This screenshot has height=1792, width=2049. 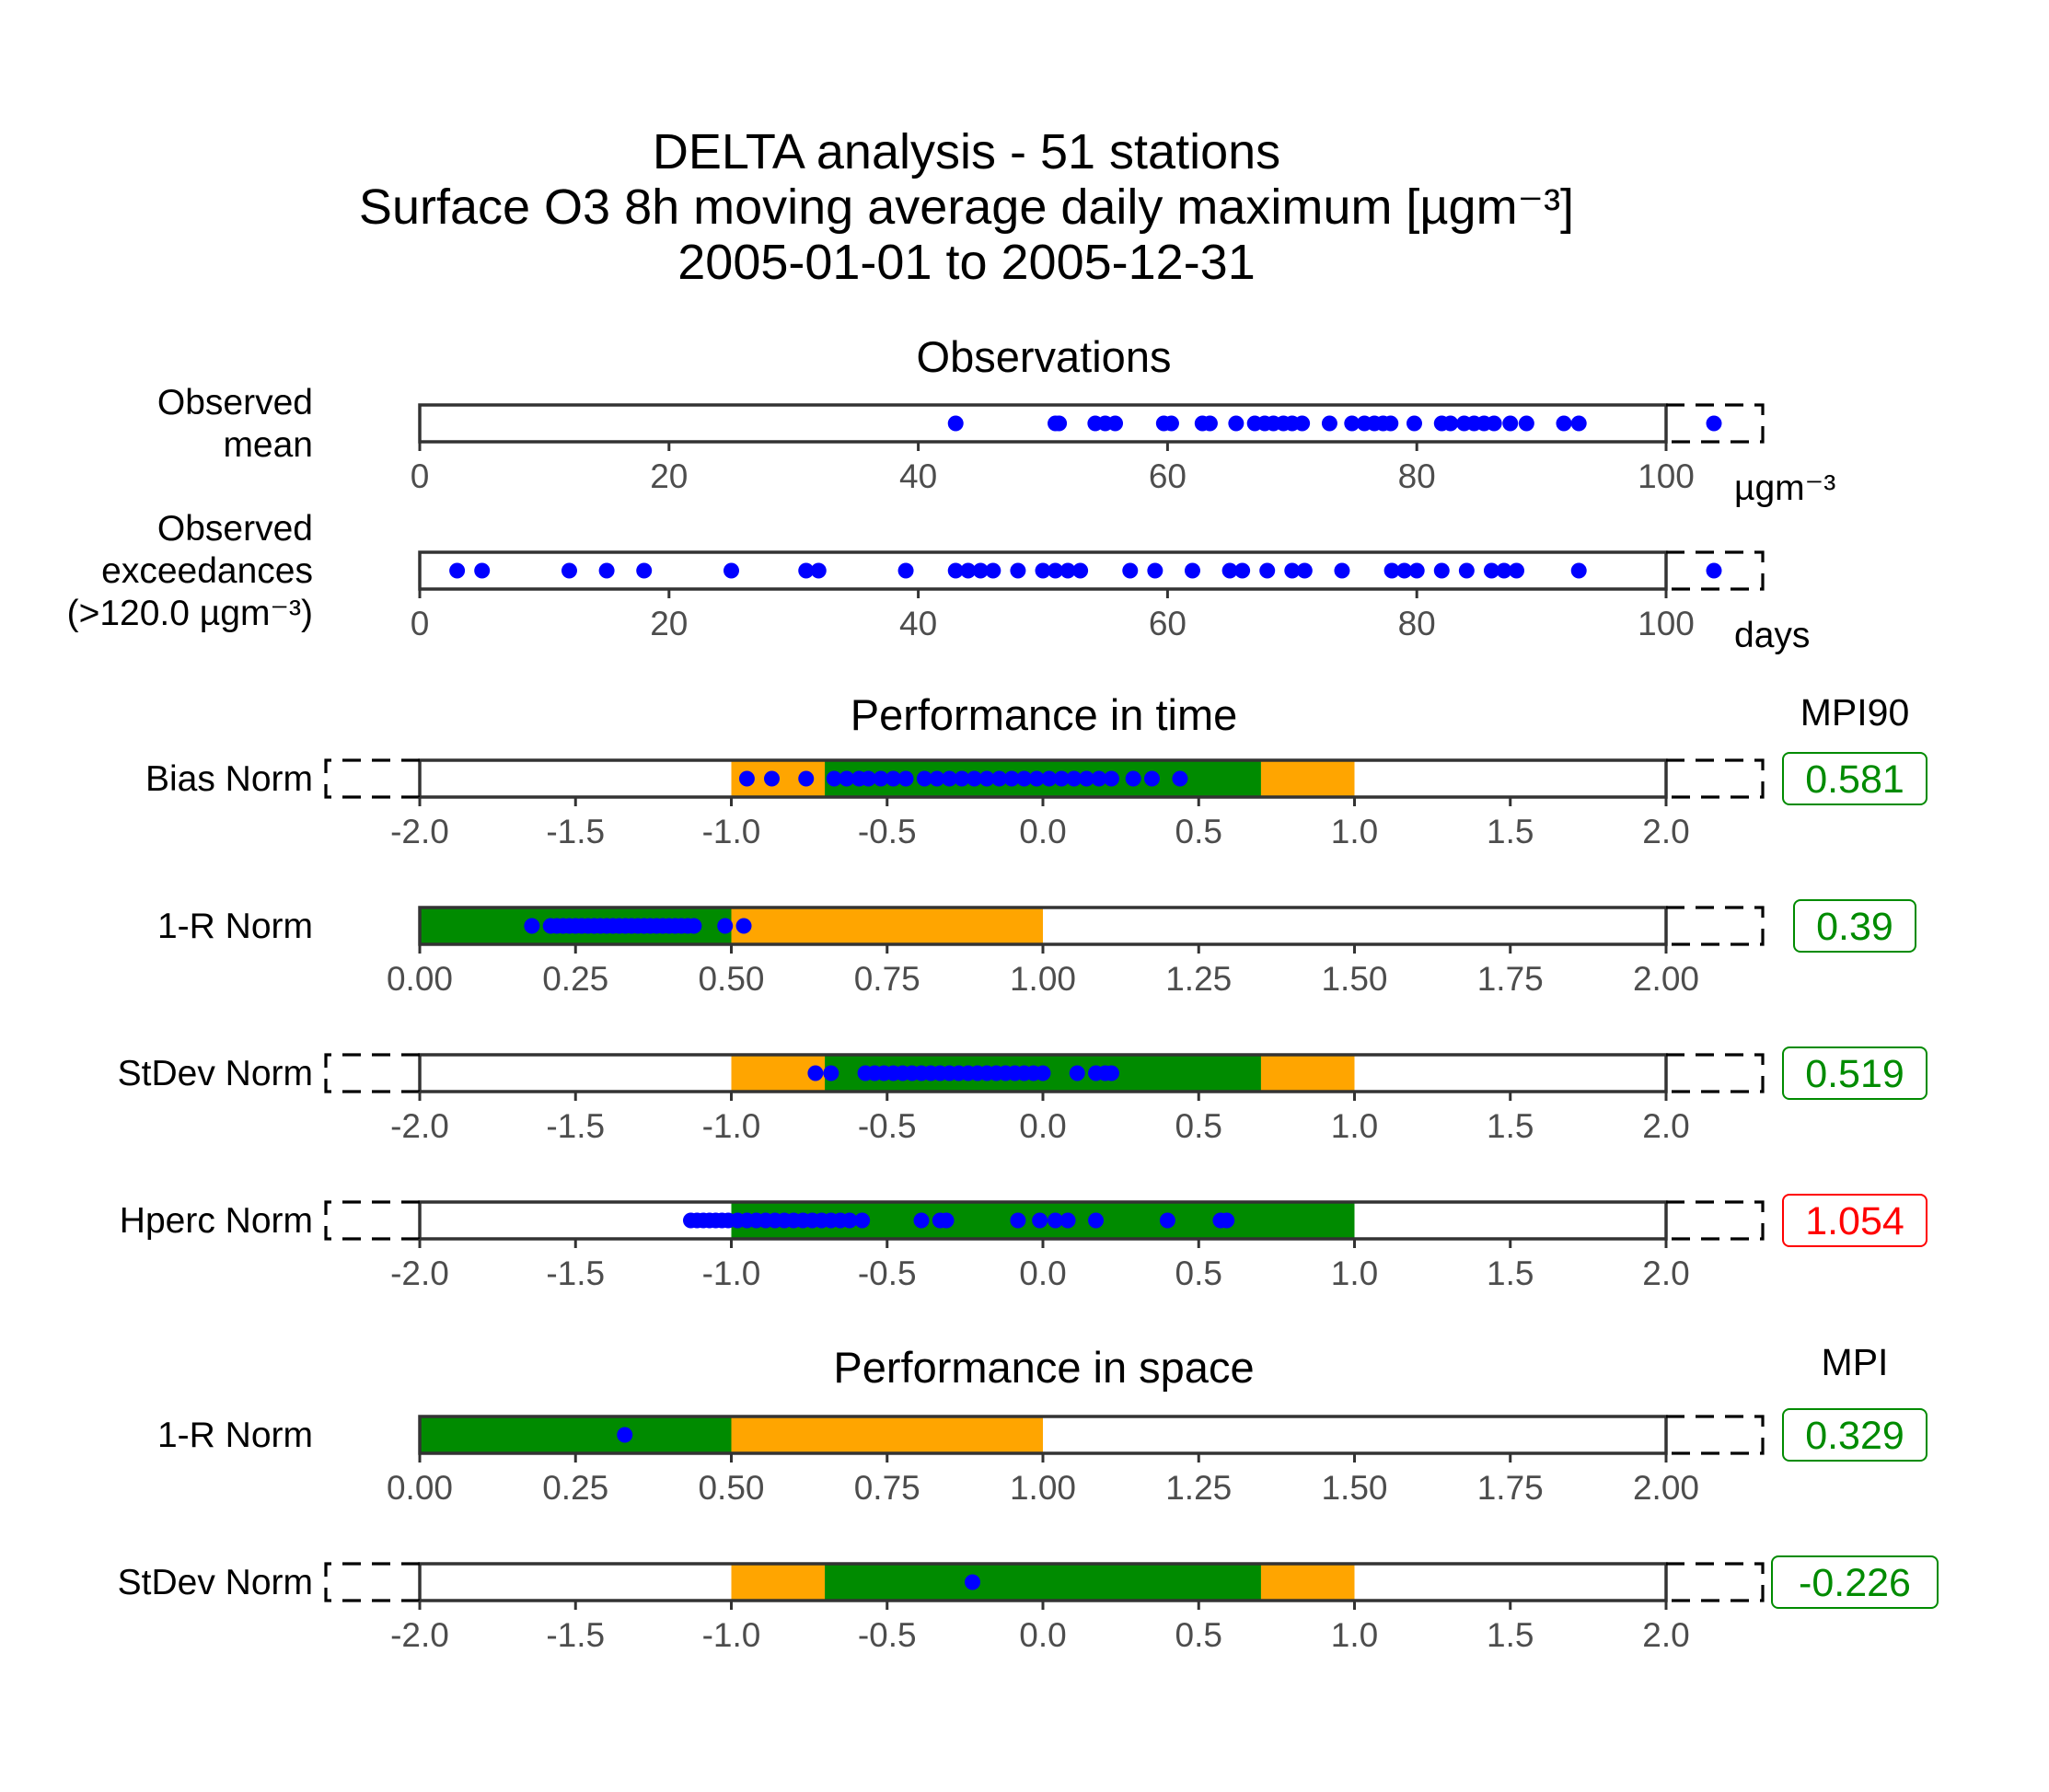 What do you see at coordinates (887, 832) in the screenshot?
I see `tick-label-2-3: -0.5` at bounding box center [887, 832].